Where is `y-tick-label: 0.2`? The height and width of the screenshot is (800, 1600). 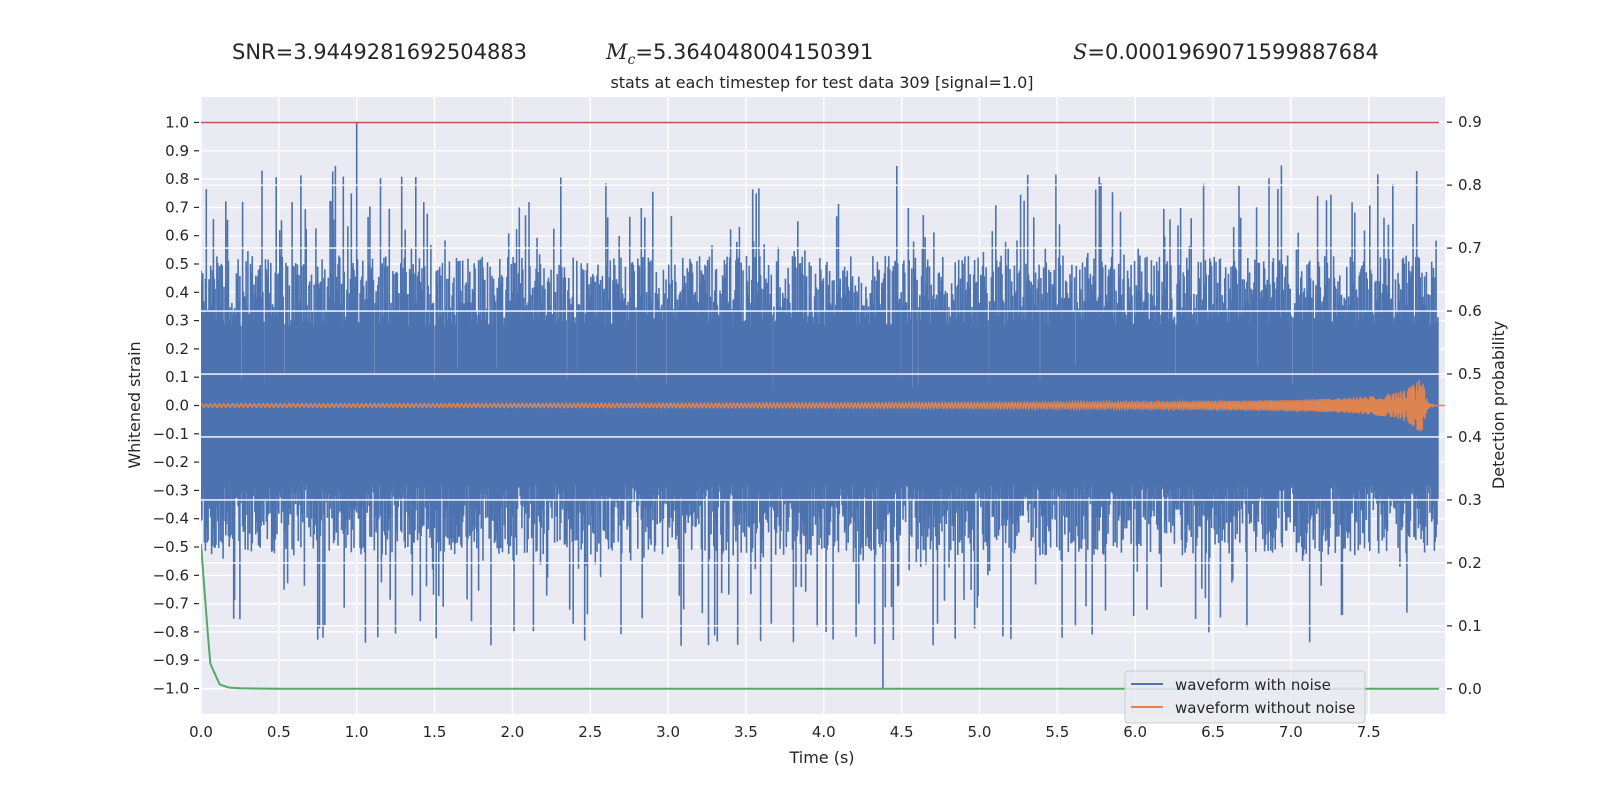
y-tick-label: 0.2 is located at coordinates (177, 349).